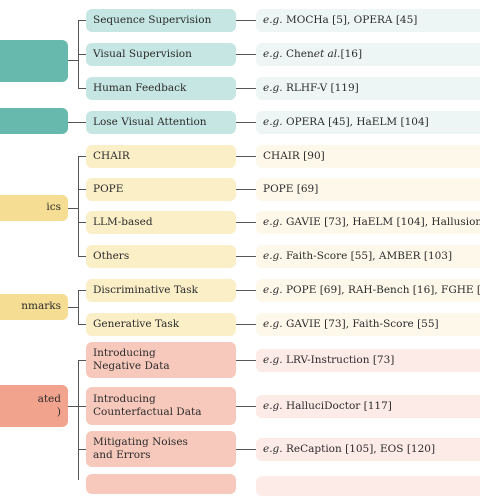 Image resolution: width=480 pixels, height=496 pixels. What do you see at coordinates (368, 54) in the screenshot?
I see `example-visual-supervision: e.g. Chen et al. [16]` at bounding box center [368, 54].